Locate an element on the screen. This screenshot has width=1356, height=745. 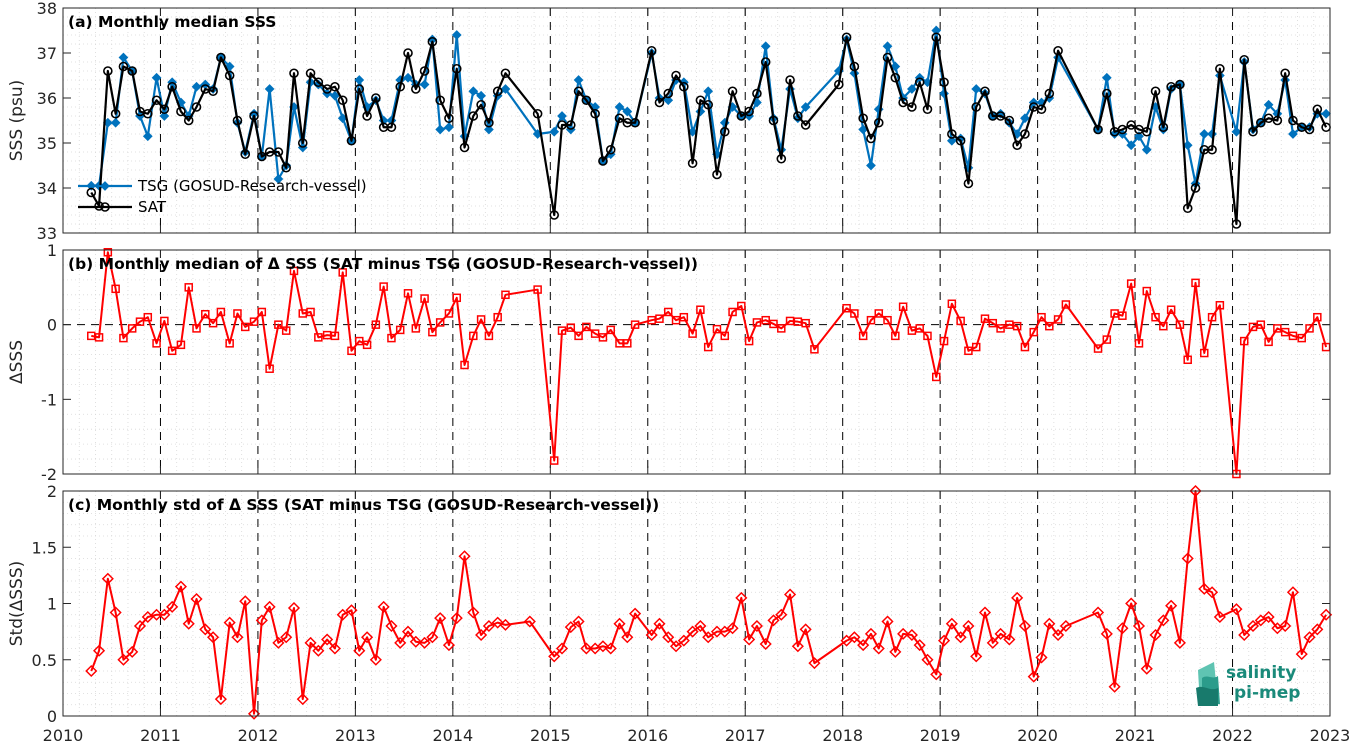
y-tick-label: 0 is located at coordinates (52, 716).